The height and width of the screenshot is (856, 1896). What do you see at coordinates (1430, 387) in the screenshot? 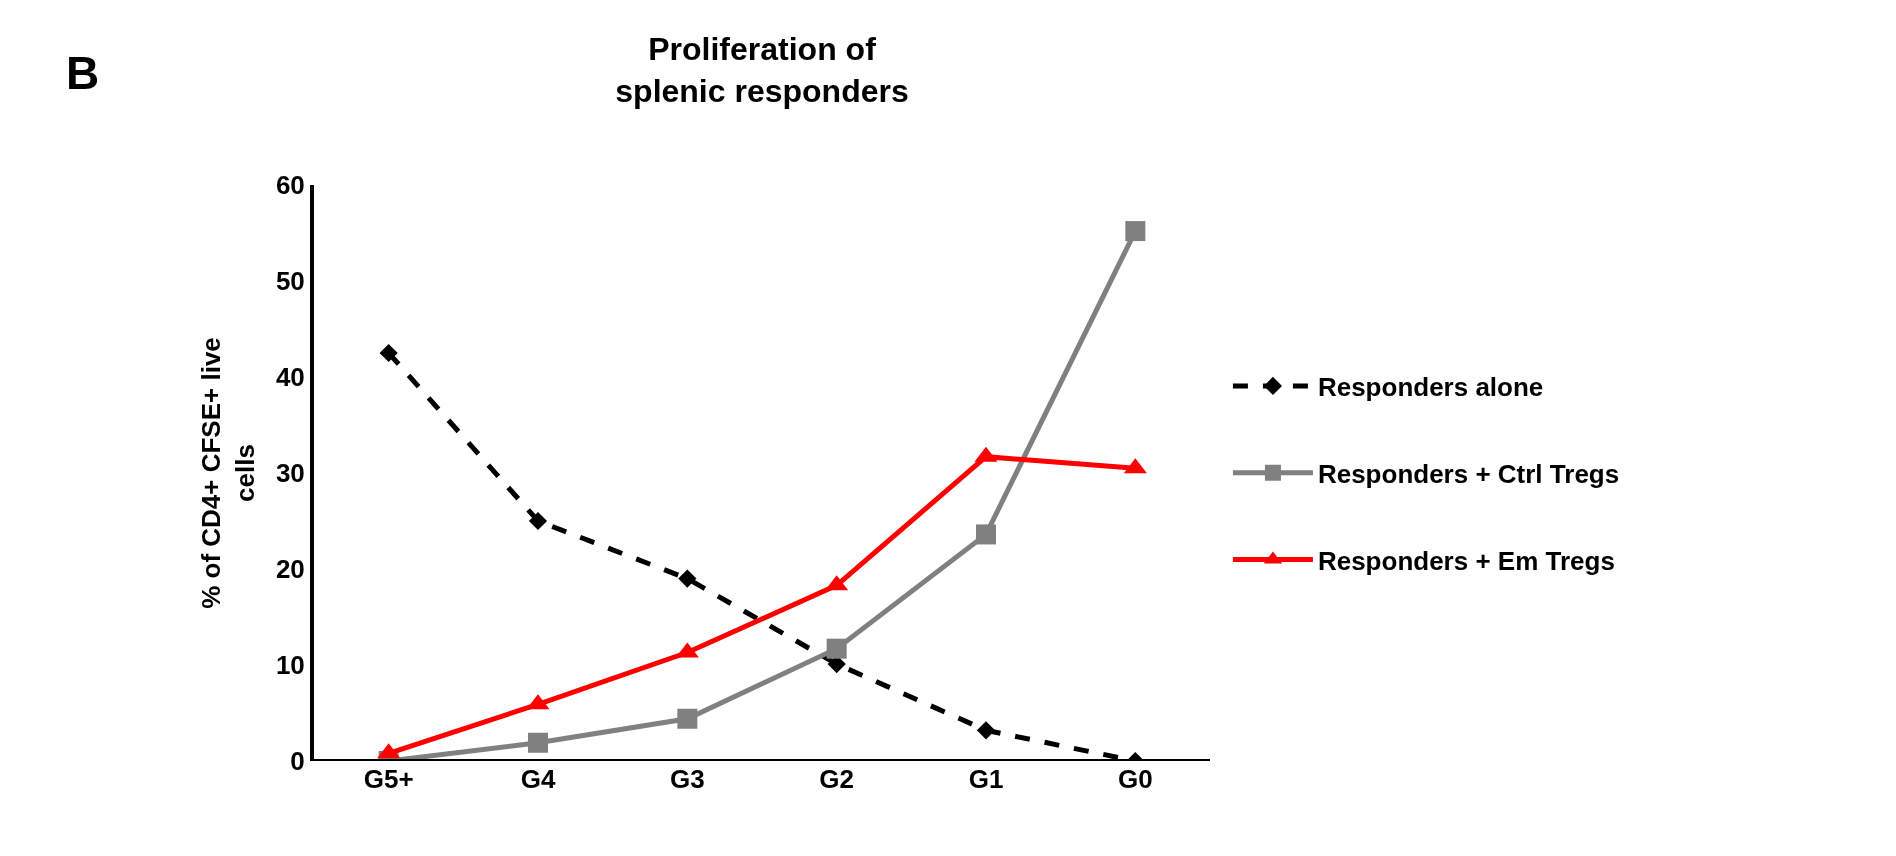
I see `legend-label: Responders alone` at bounding box center [1430, 387].